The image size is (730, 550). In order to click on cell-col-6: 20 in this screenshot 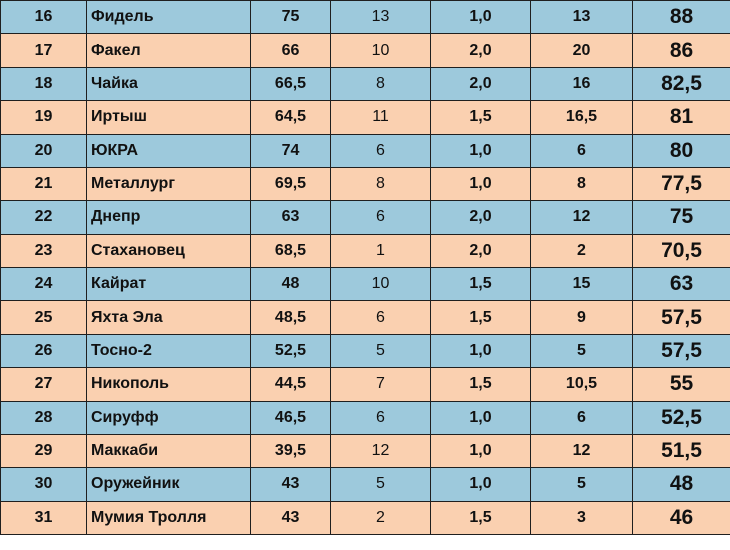, I will do `click(581, 50)`.